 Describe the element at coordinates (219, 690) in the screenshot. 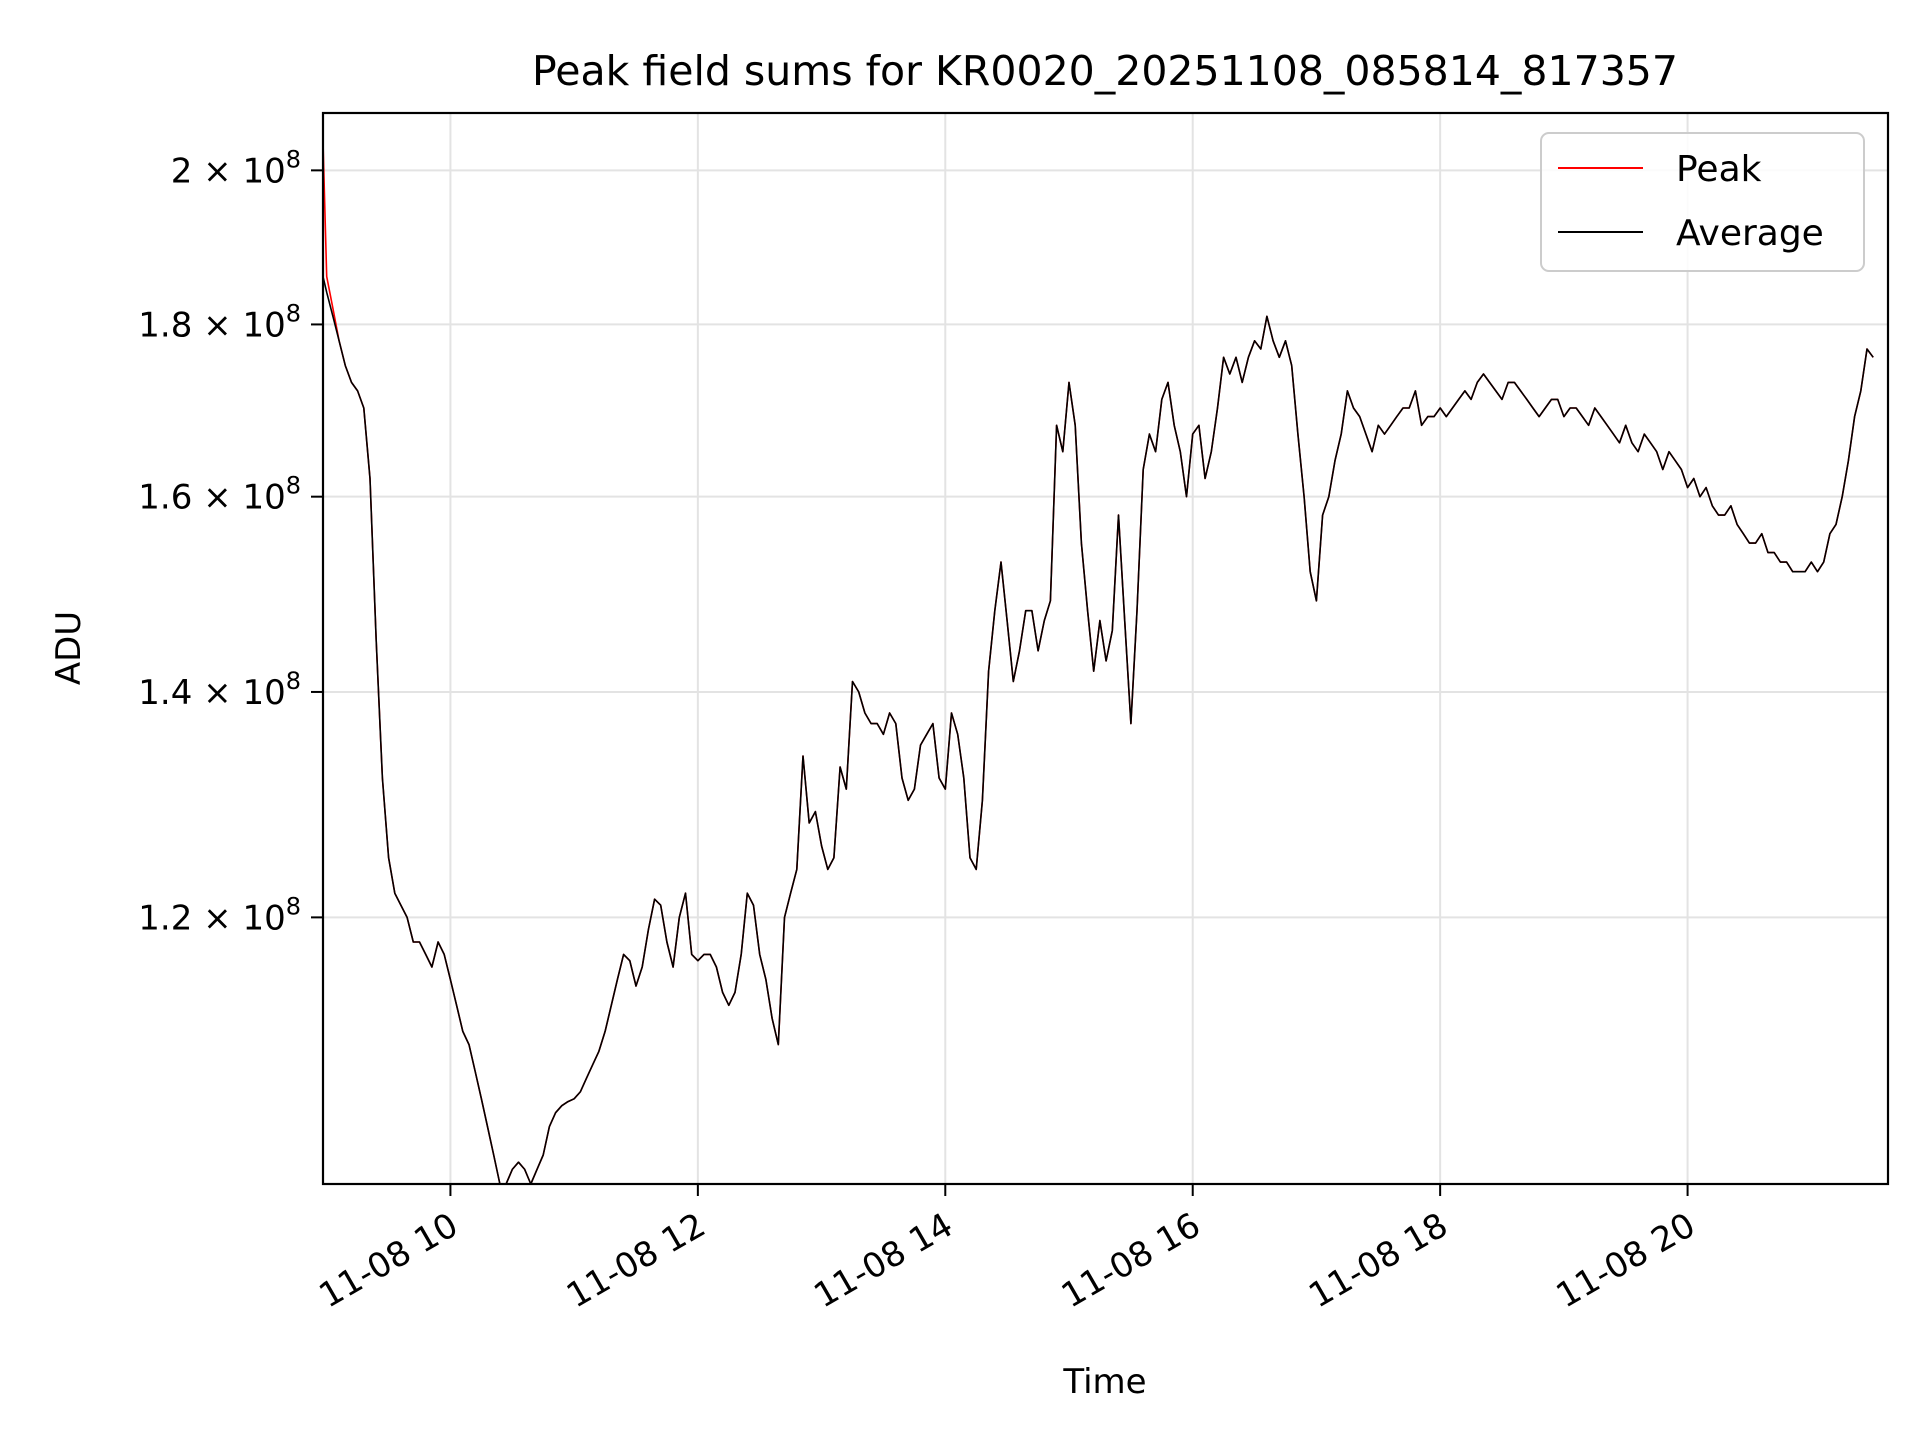

I see `y-tick-label: 1.4 × 108` at that location.